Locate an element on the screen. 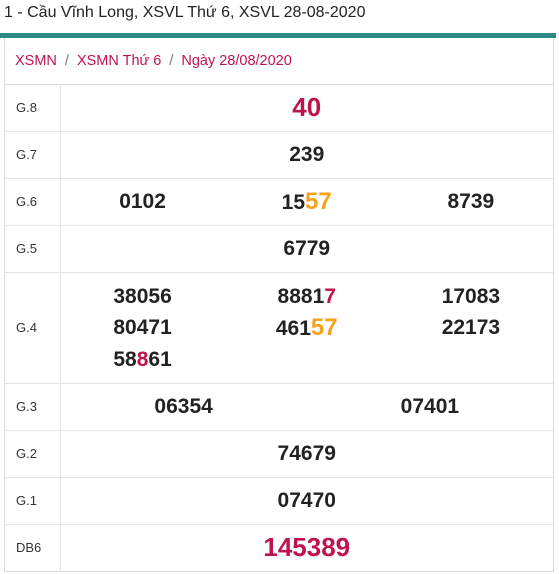  breadcrumb: XSMN / XSMN Thứ 6 / Ngày 28/08/2020 is located at coordinates (279, 61).